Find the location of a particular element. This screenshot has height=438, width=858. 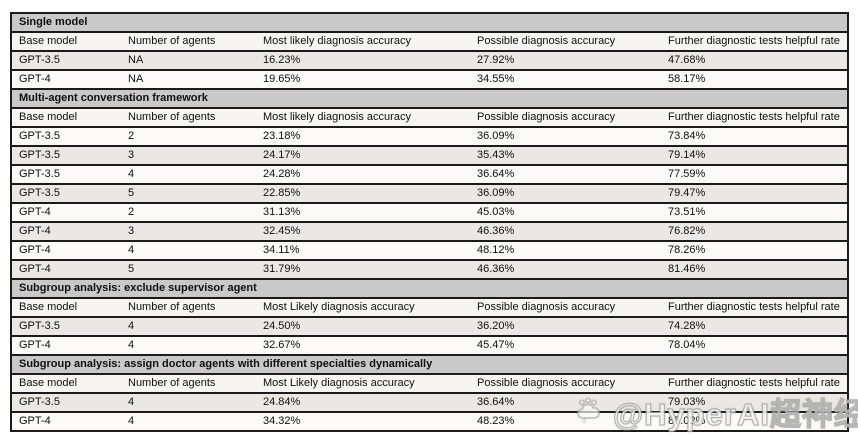

data-row: GPT-4 4 32.67% 45.47% 78.04% is located at coordinates (430, 345).